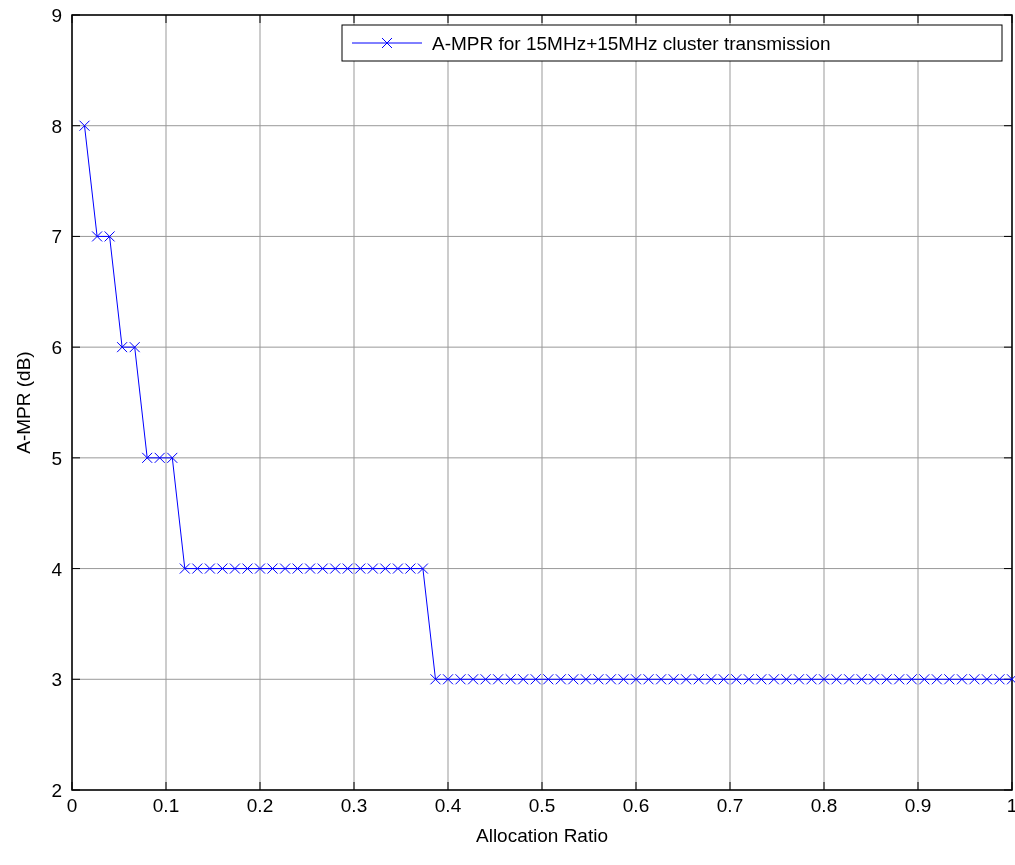 The image size is (1015, 865). I want to click on y-tick-label: 2, so click(56, 790).